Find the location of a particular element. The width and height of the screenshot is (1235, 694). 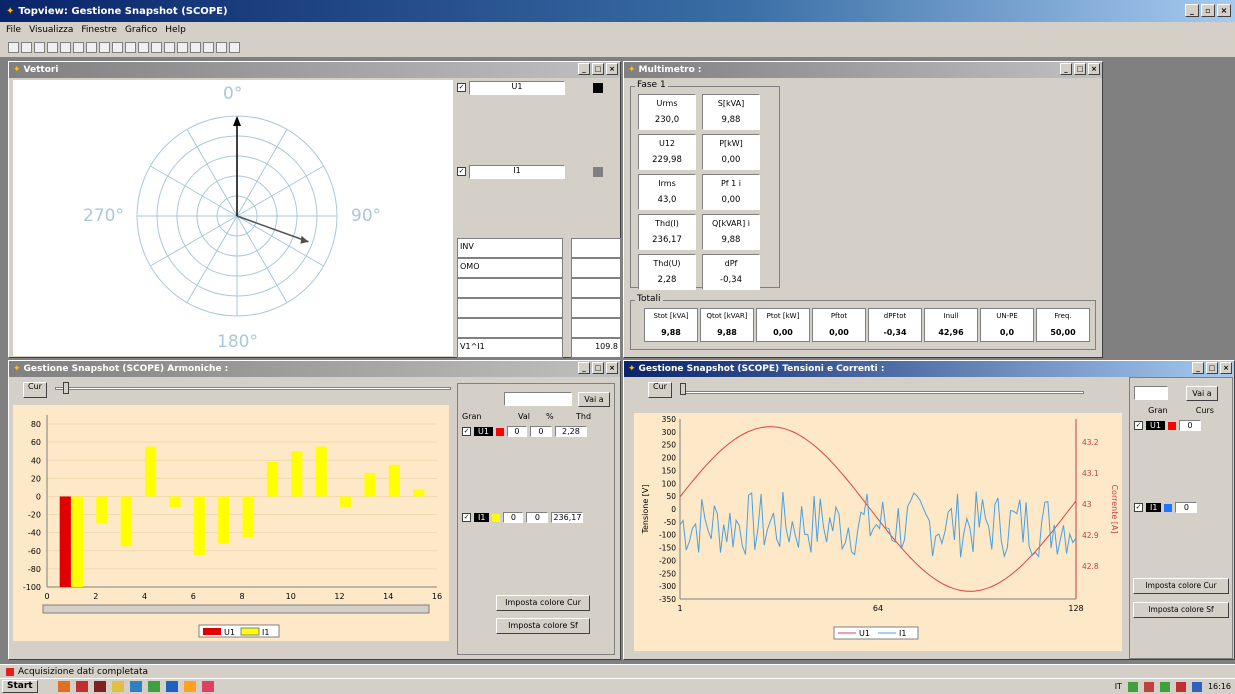

language-indicator: IT is located at coordinates (1118, 686).